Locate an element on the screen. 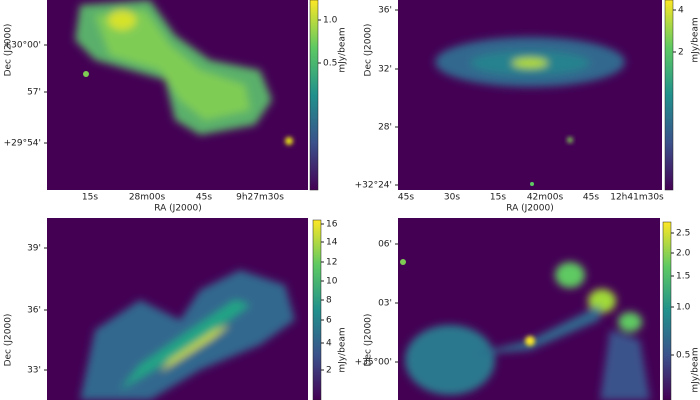 The width and height of the screenshot is (700, 400). y-tick-label: +32°24' is located at coordinates (373, 186).